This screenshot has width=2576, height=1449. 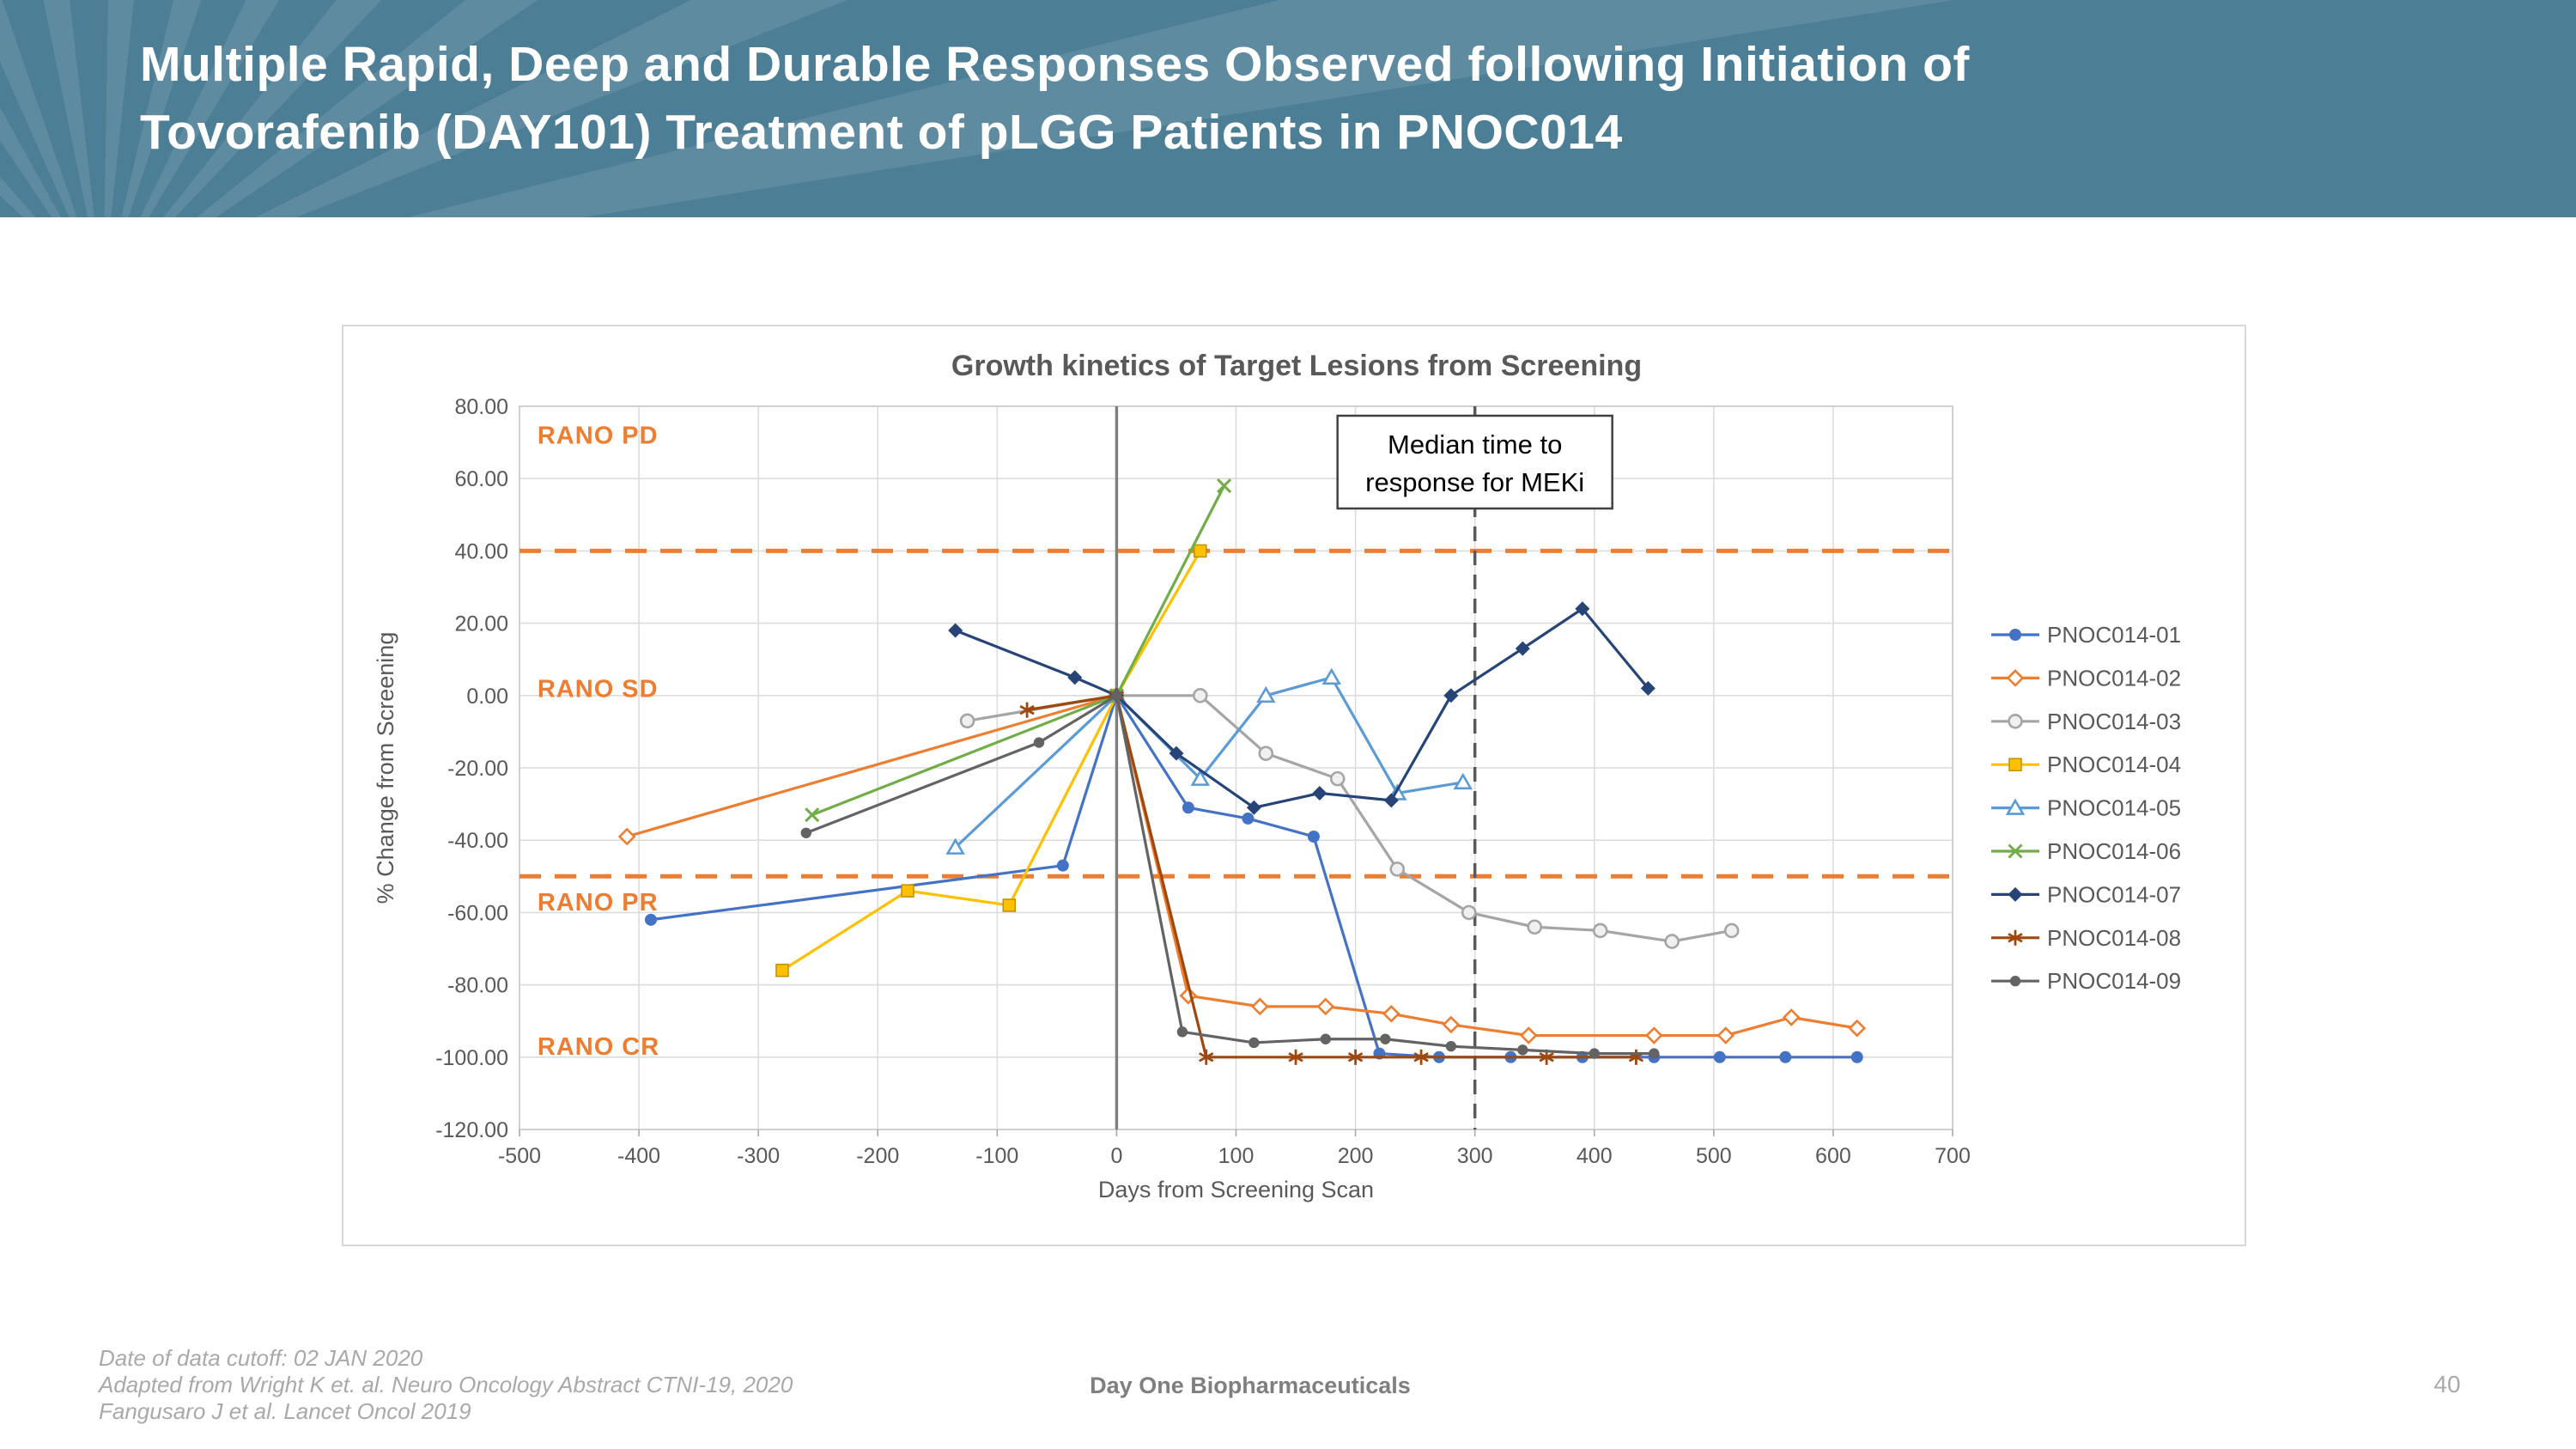 What do you see at coordinates (2114, 981) in the screenshot?
I see `legend-label: PNOC014-09` at bounding box center [2114, 981].